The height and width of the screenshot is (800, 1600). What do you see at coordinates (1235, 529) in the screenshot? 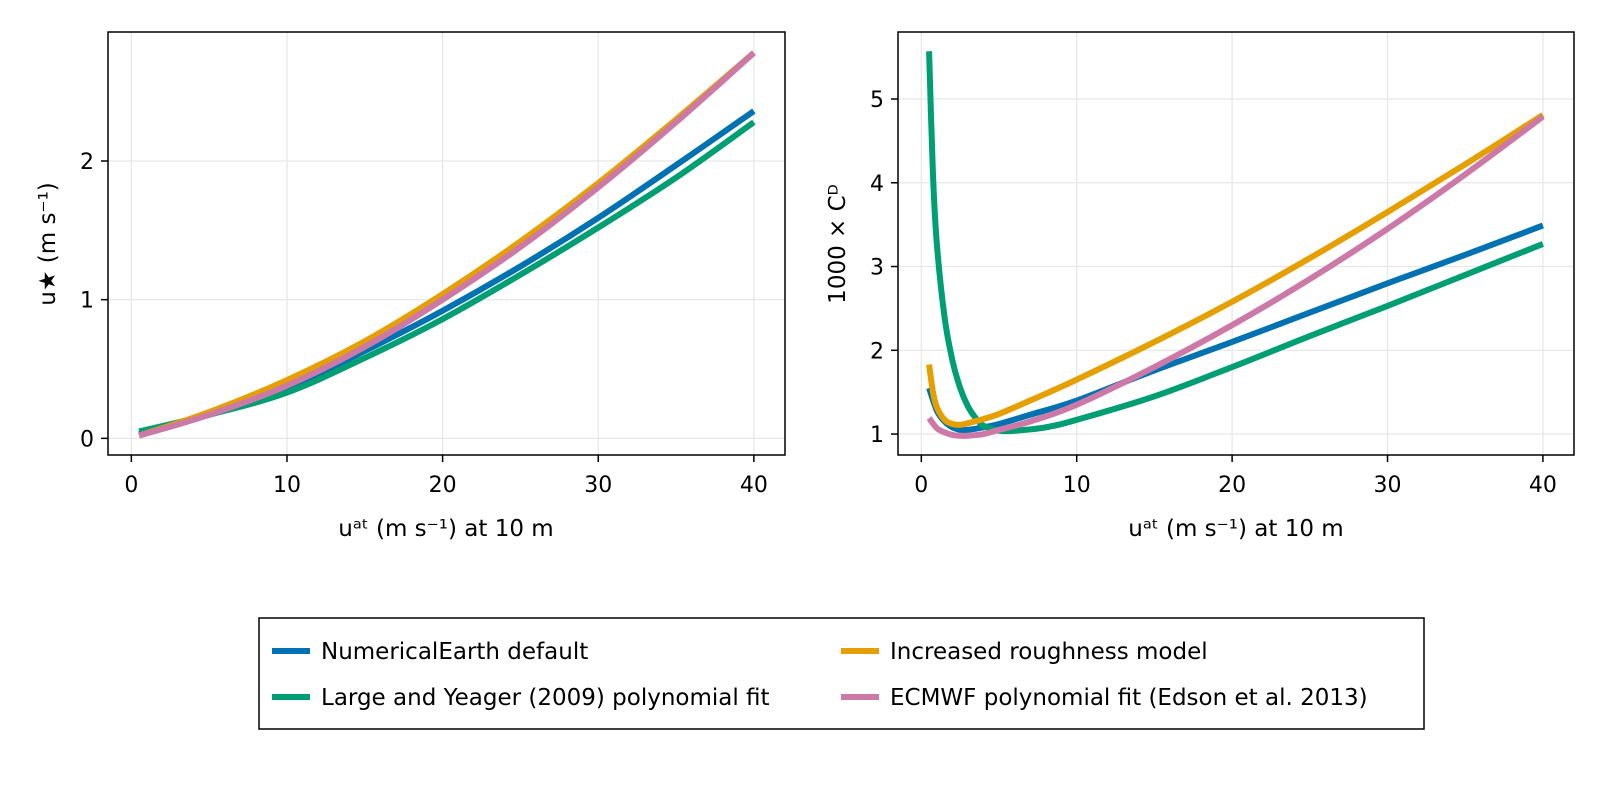
I see `right-x-axis-label: uᵃᵗ (m s⁻¹) at 10 m` at bounding box center [1235, 529].